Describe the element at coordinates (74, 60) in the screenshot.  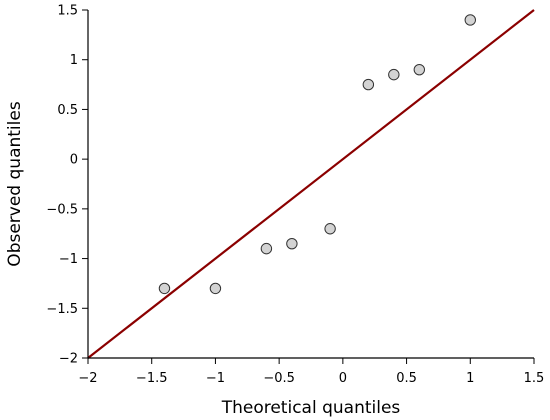
I see `y-tick-label: 1` at that location.